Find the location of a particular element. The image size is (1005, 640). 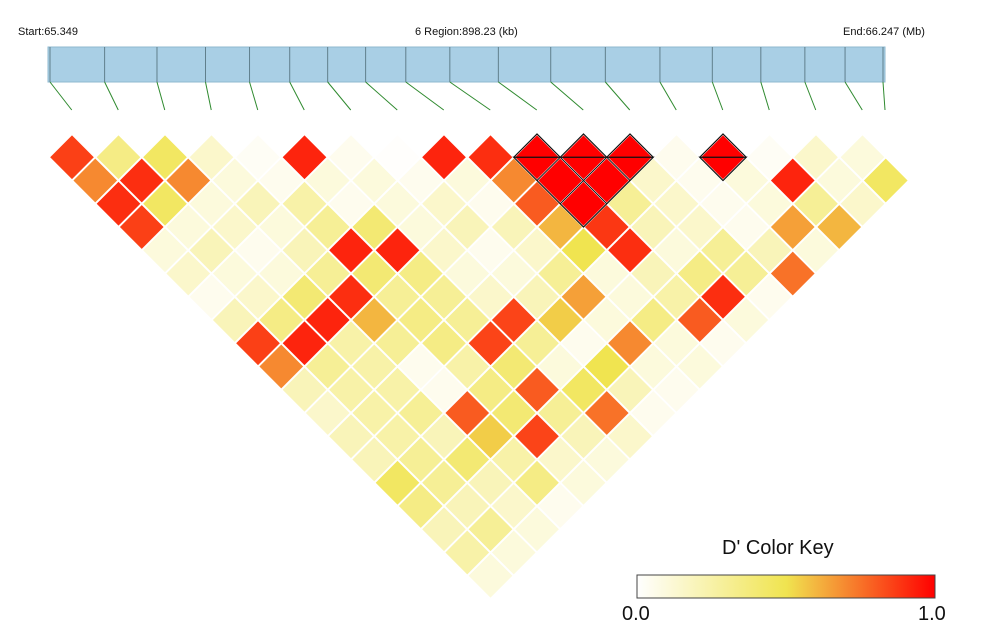

region-start-label: Start:65.349 is located at coordinates (48, 32).